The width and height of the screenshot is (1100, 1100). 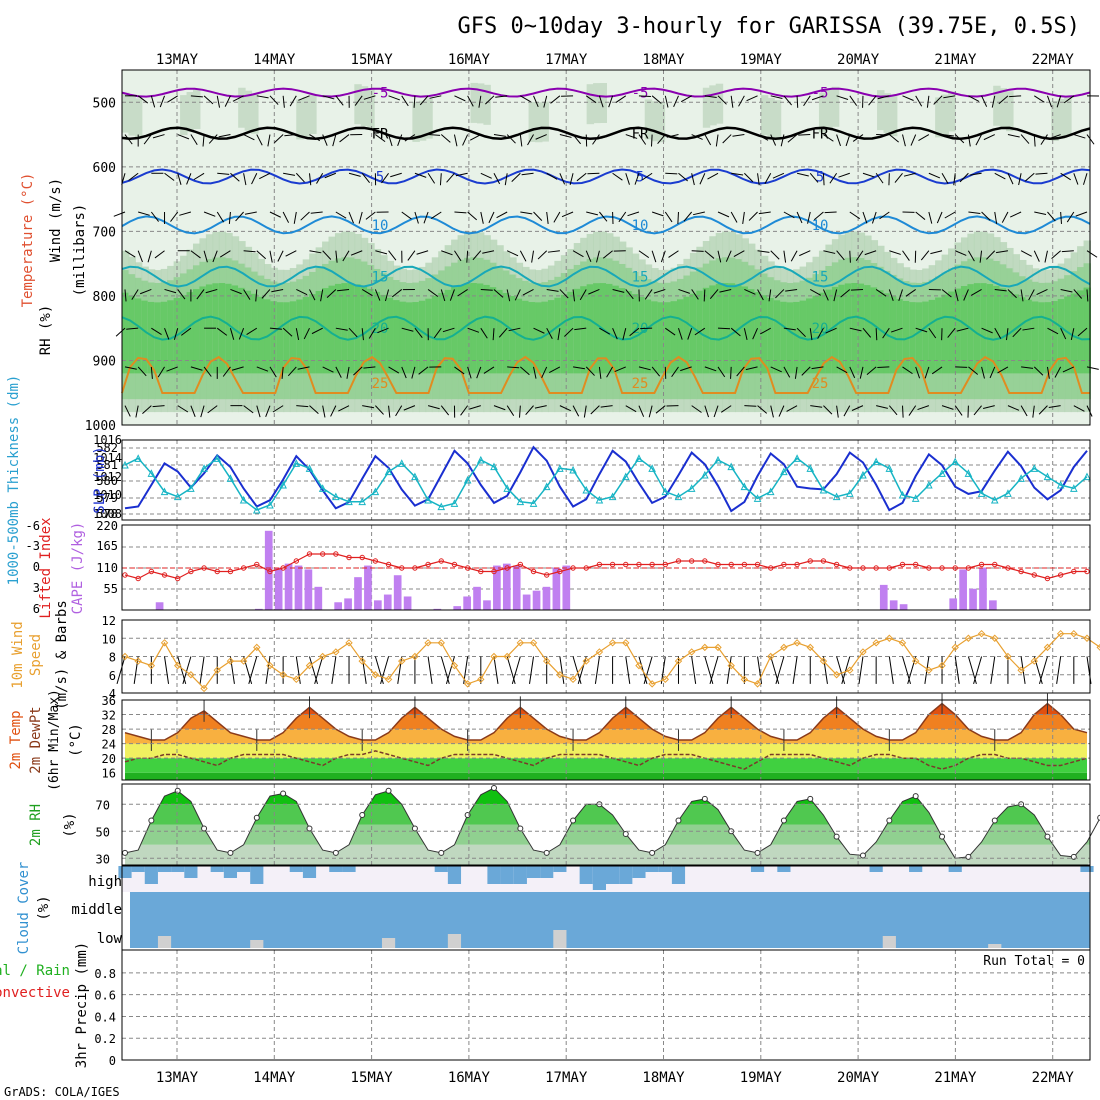 What do you see at coordinates (204, 828) in the screenshot?
I see `rh-marker` at bounding box center [204, 828].